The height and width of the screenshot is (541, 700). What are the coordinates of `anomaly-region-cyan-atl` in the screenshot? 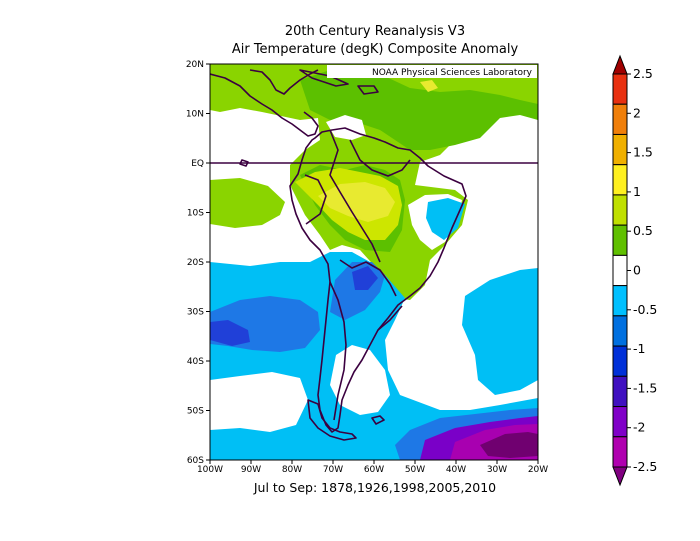 It's located at (500, 331).